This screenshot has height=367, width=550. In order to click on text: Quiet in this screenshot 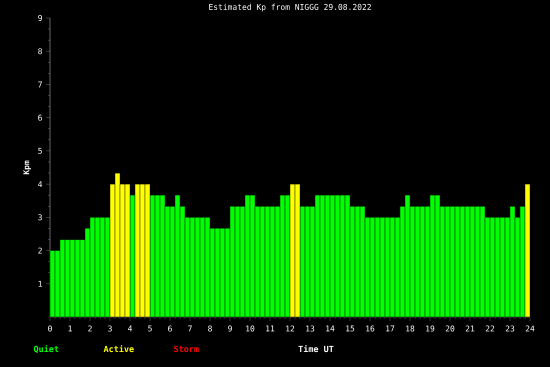, I will do `click(46, 349)`.